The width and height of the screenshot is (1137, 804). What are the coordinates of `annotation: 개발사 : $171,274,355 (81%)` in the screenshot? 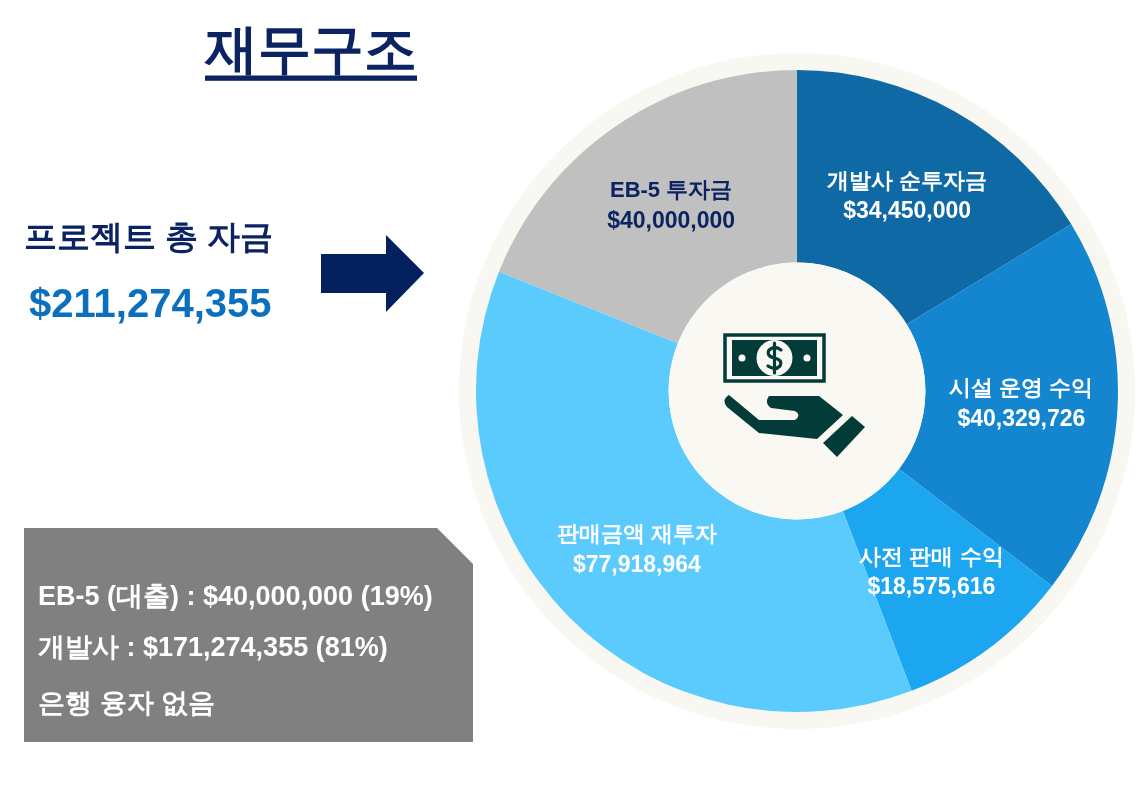 It's located at (213, 647).